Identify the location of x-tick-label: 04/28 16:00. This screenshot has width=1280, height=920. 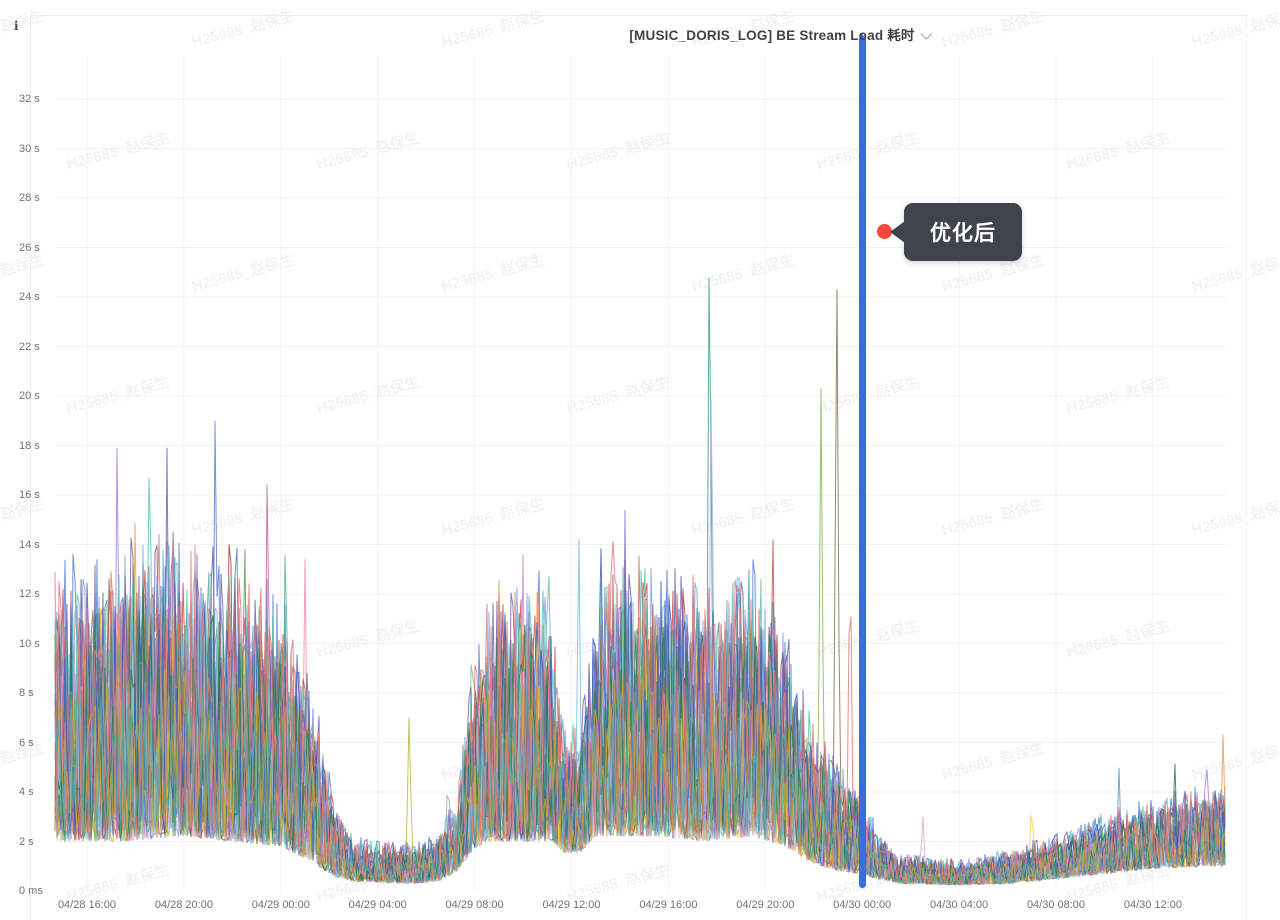
(87, 905).